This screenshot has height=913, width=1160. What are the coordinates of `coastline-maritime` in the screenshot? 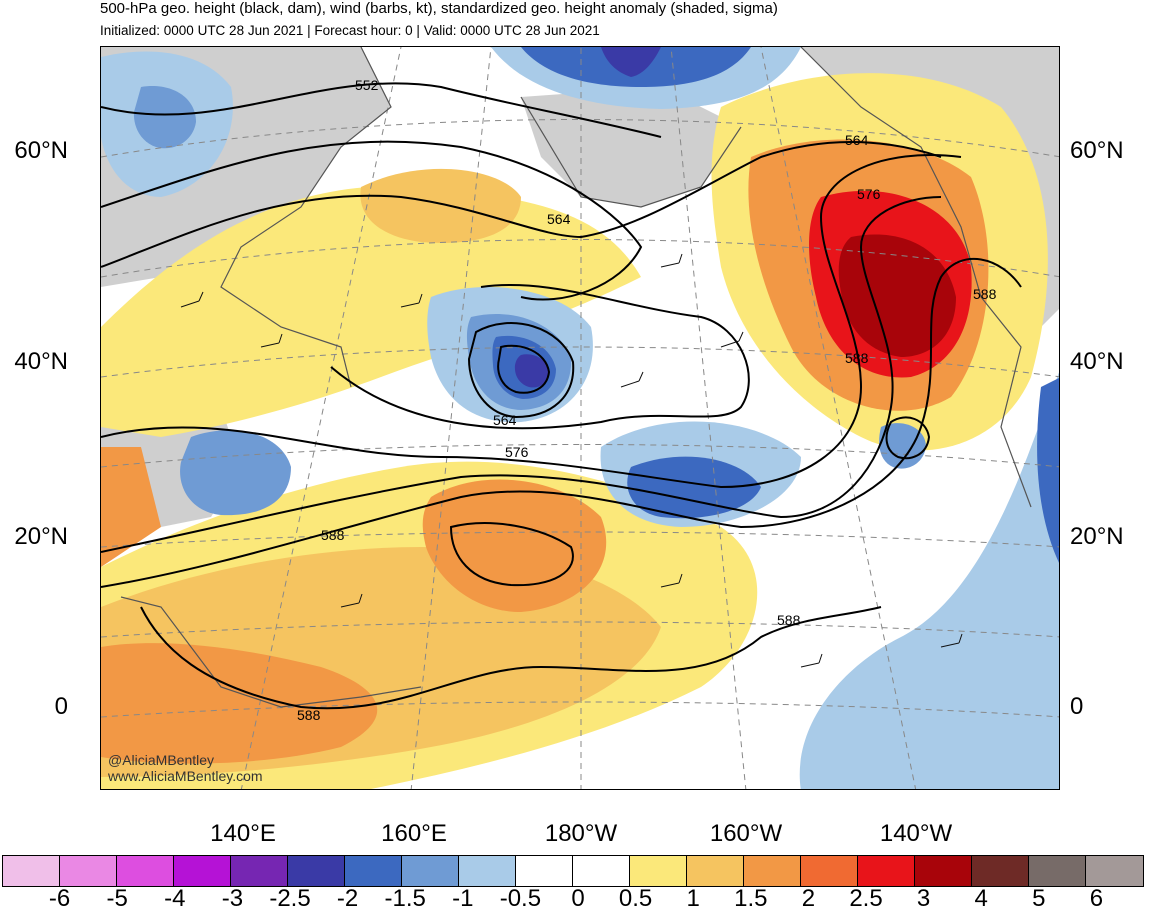 It's located at (271, 652).